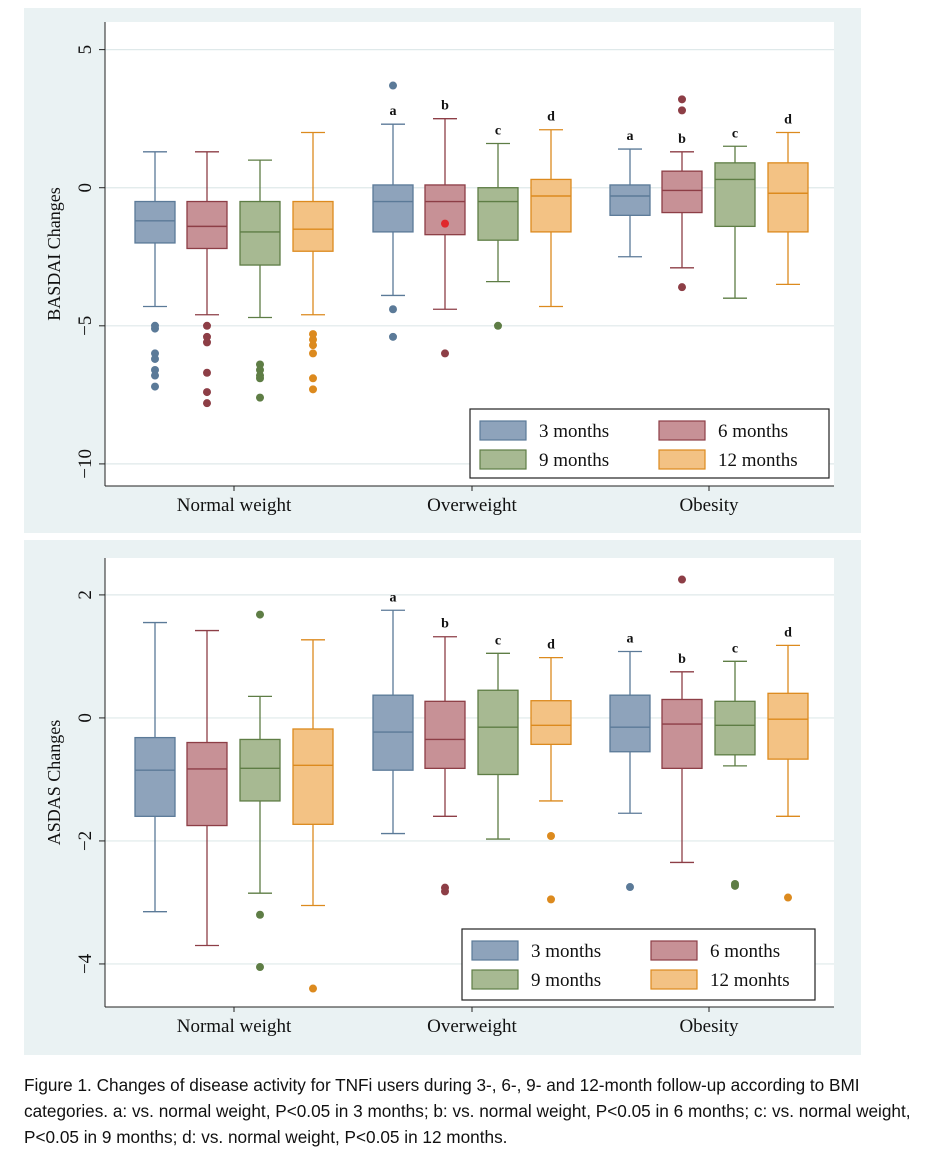  I want to click on y-axis-label: ASDAS Changes, so click(54, 783).